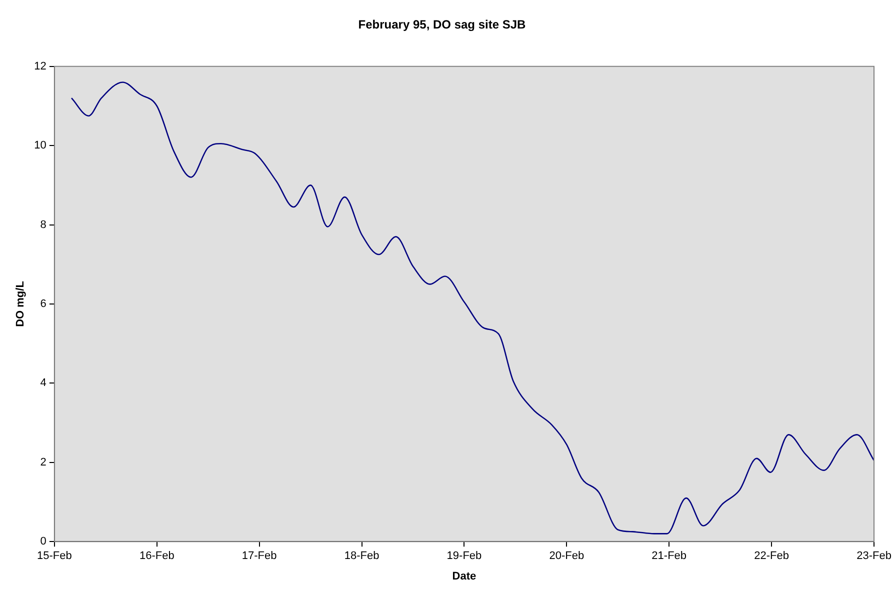 This screenshot has width=896, height=591. Describe the element at coordinates (771, 556) in the screenshot. I see `x-tick-label: 22-Feb` at that location.